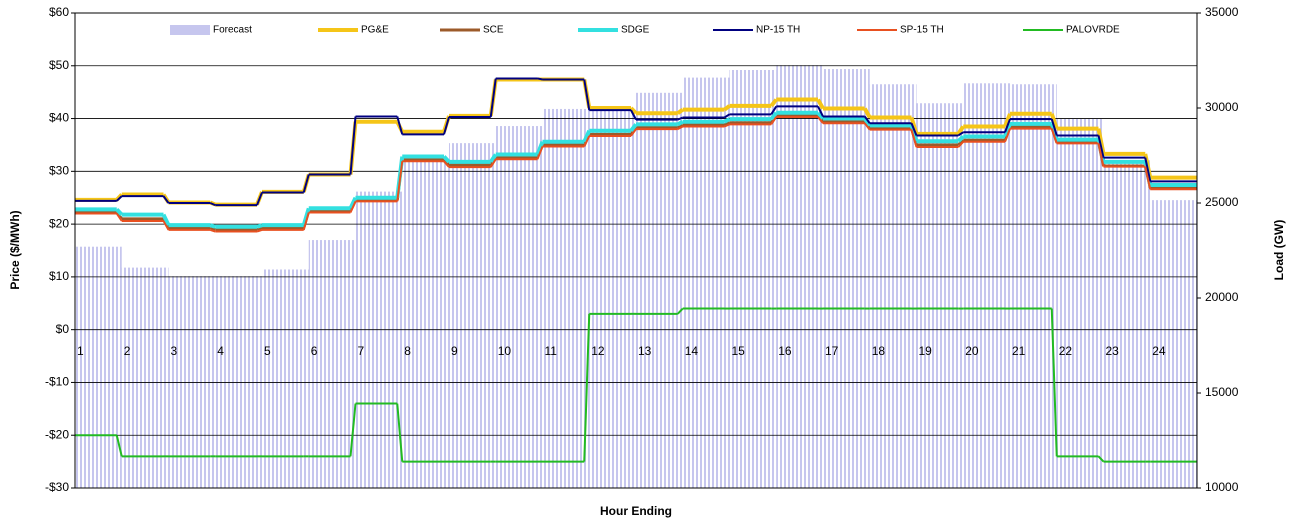 Image resolution: width=1294 pixels, height=523 pixels. What do you see at coordinates (407, 351) in the screenshot?
I see `x-tick-label: 8` at bounding box center [407, 351].